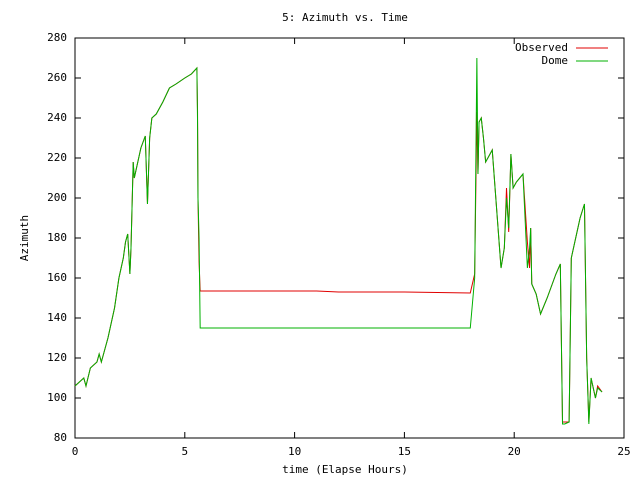  I want to click on y-tick-label: 160, so click(57, 277).